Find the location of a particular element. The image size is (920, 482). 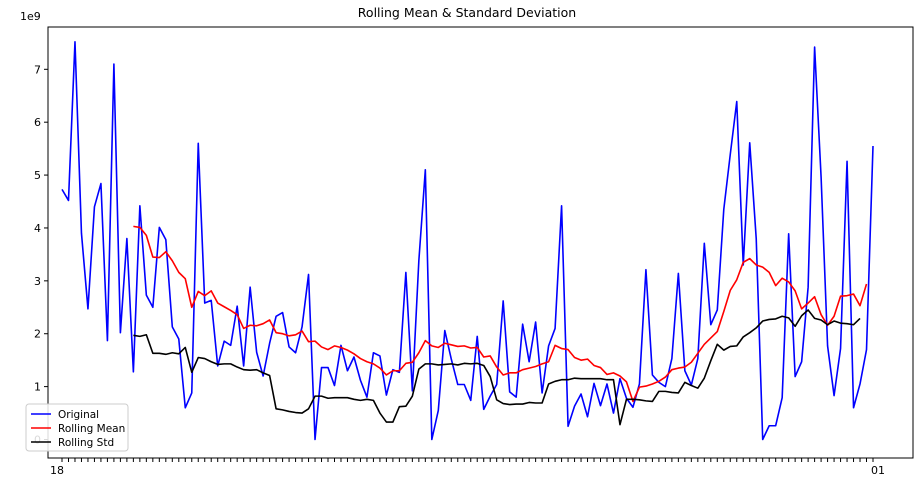

y-axis-offset-label: 1e9 is located at coordinates (30, 16).